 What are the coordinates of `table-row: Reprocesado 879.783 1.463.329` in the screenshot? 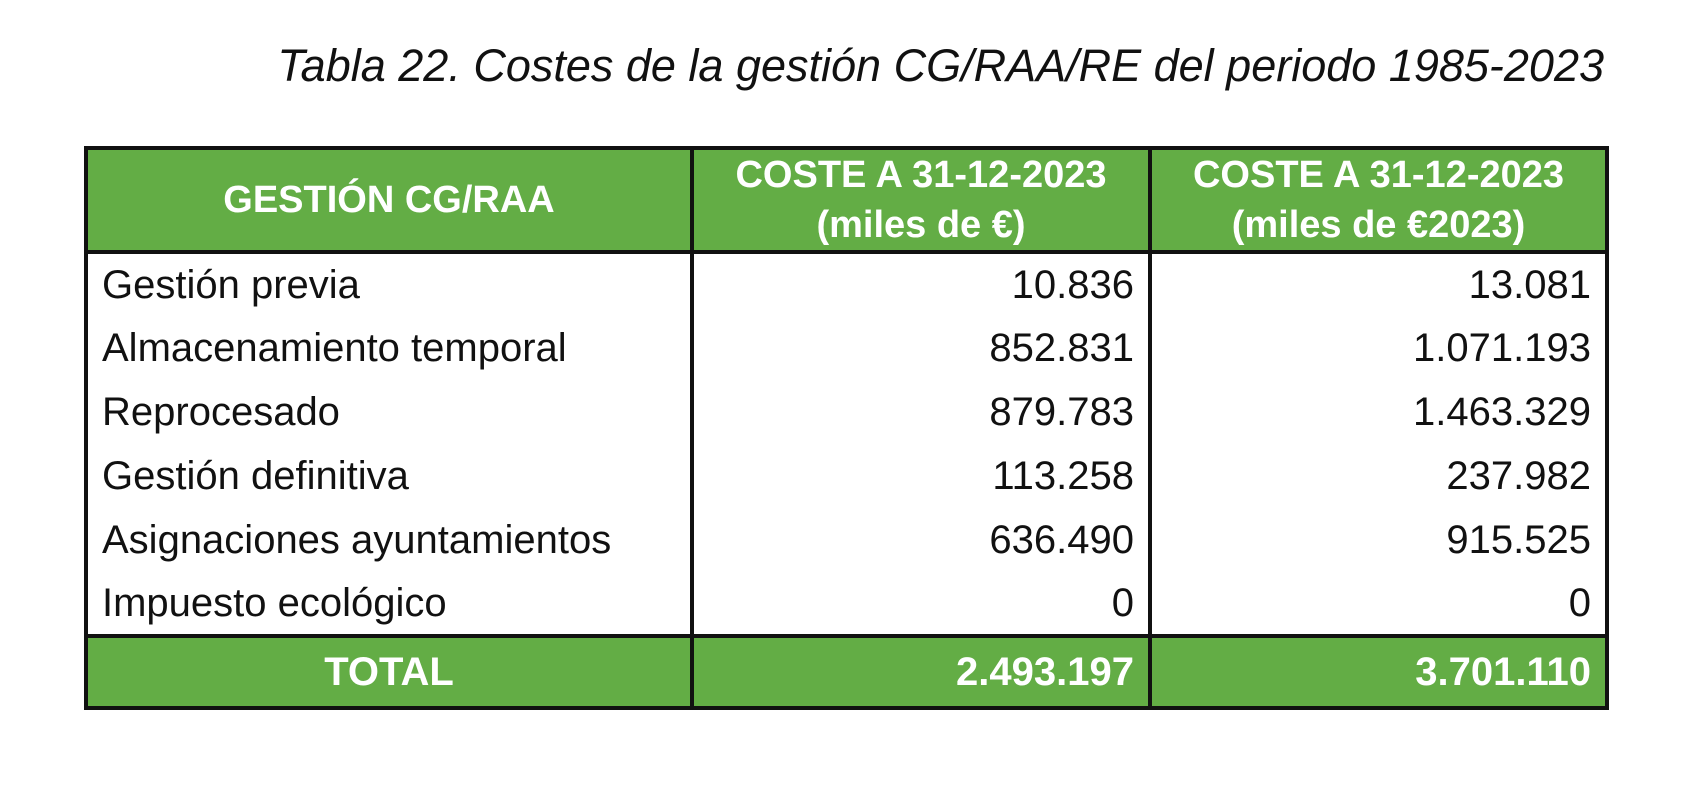 It's located at (846, 412).